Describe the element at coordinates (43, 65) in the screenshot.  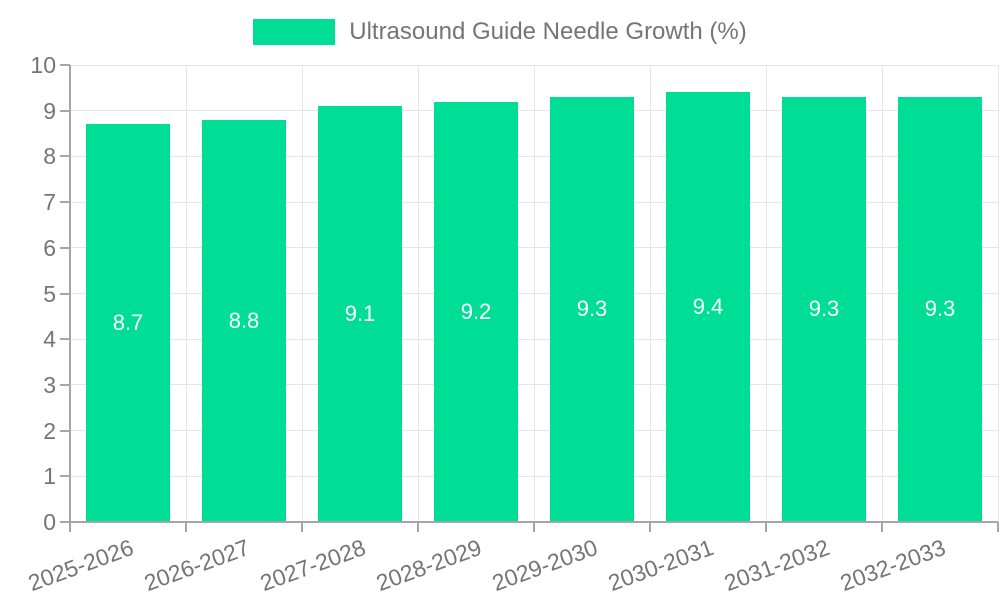
I see `y-tick-label: 10` at that location.